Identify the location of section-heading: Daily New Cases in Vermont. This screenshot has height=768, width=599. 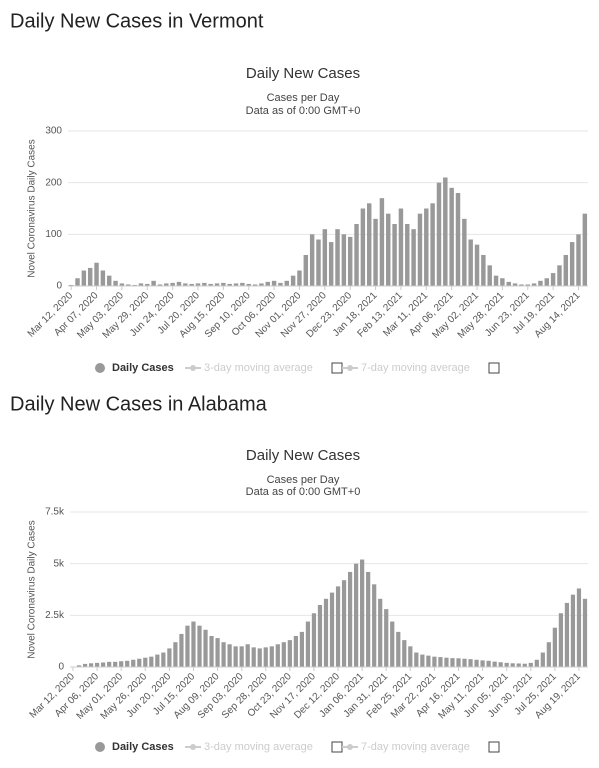
(137, 21).